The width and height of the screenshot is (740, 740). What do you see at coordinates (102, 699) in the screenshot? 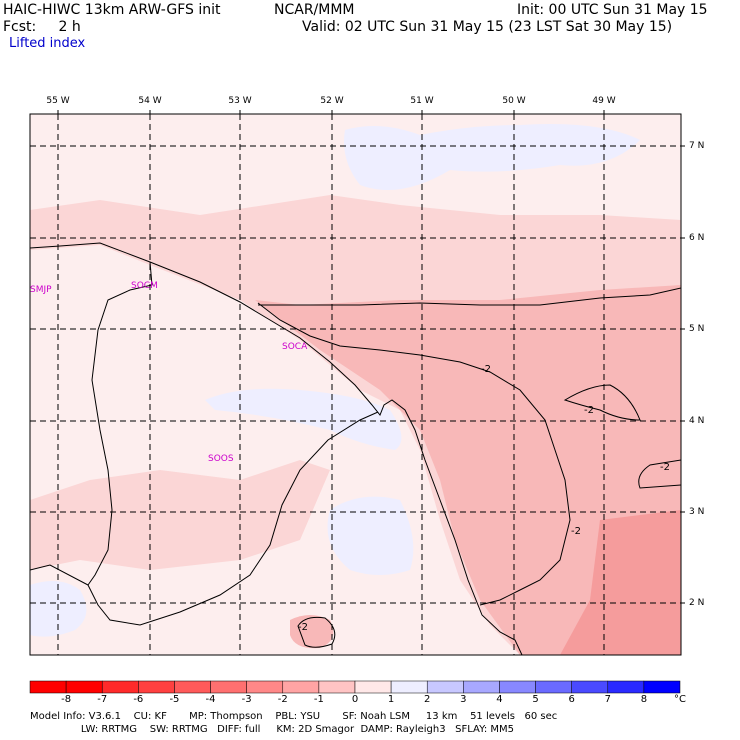
I see `colorbar-tick-label: -7` at bounding box center [102, 699].